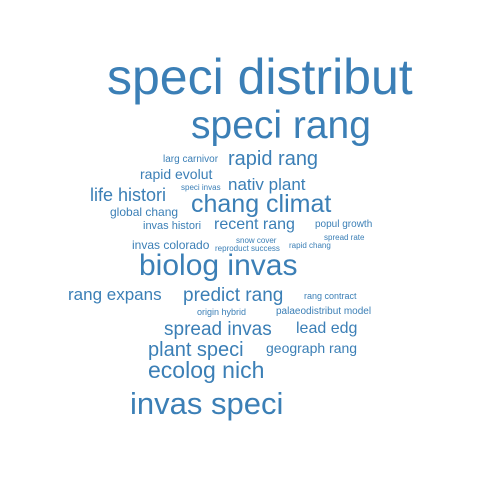 The width and height of the screenshot is (500, 500). Describe the element at coordinates (144, 212) in the screenshot. I see `cloud-word: global chang` at that location.